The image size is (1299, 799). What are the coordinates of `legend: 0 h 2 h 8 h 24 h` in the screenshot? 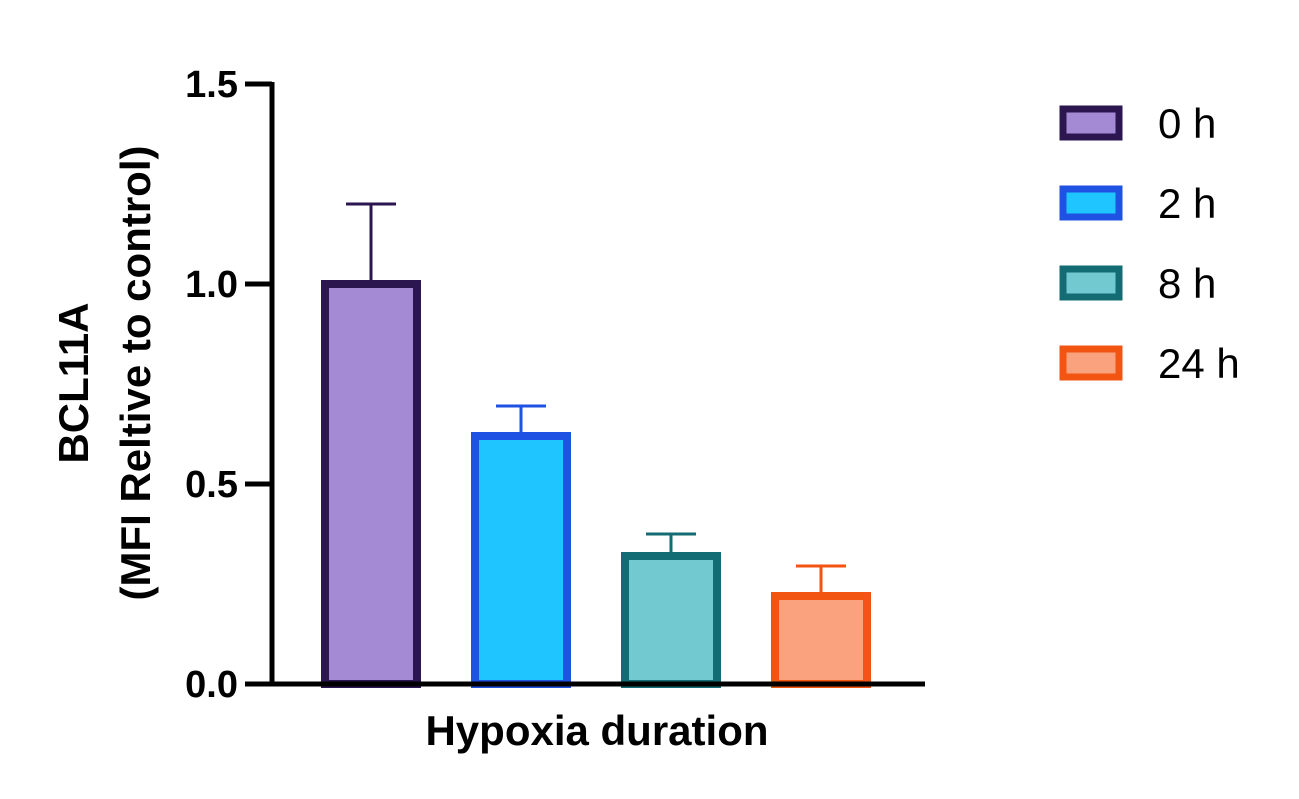 It's located at (1149, 243).